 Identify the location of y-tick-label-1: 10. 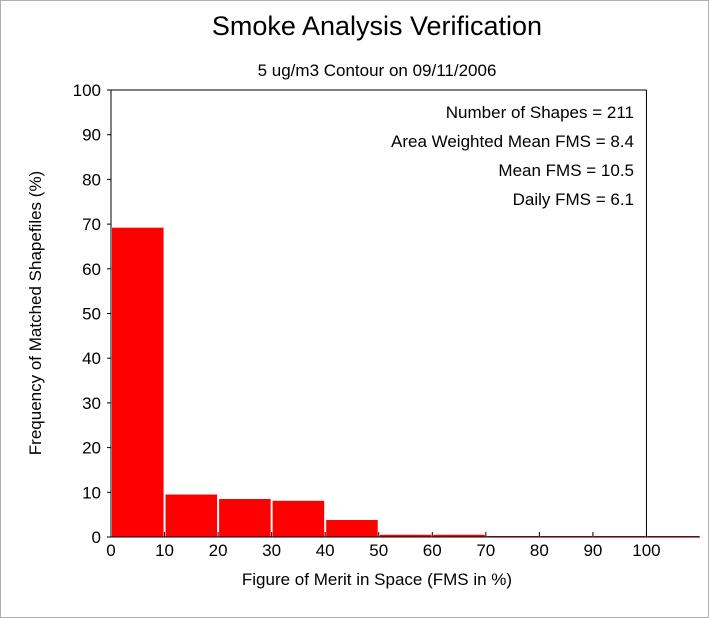
(91, 492).